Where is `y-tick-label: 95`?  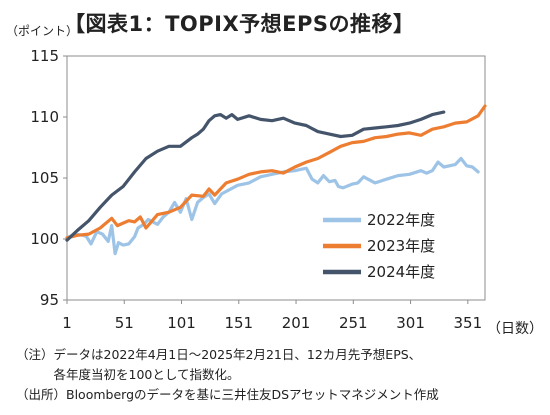
y-tick-label: 95 is located at coordinates (49, 300).